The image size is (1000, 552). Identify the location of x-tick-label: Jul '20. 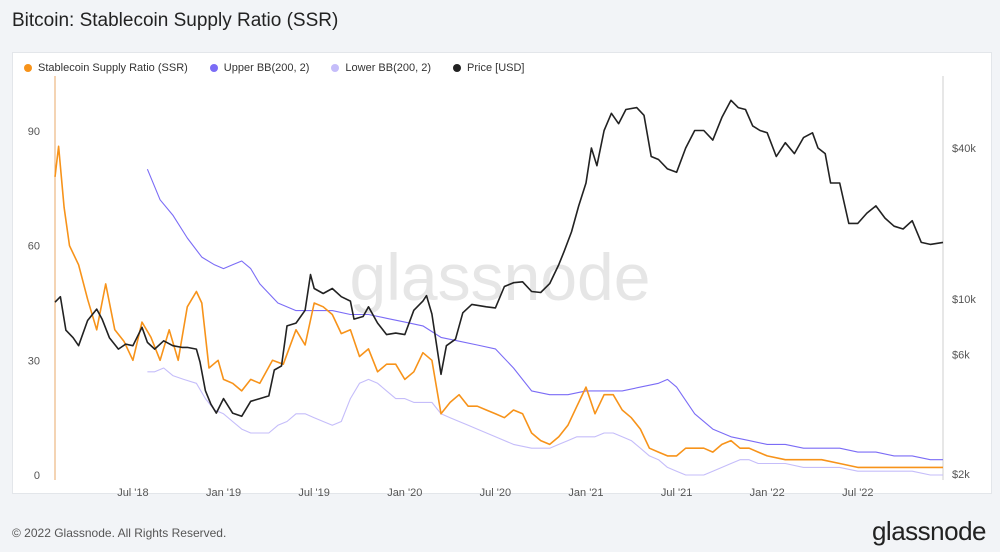
(495, 493).